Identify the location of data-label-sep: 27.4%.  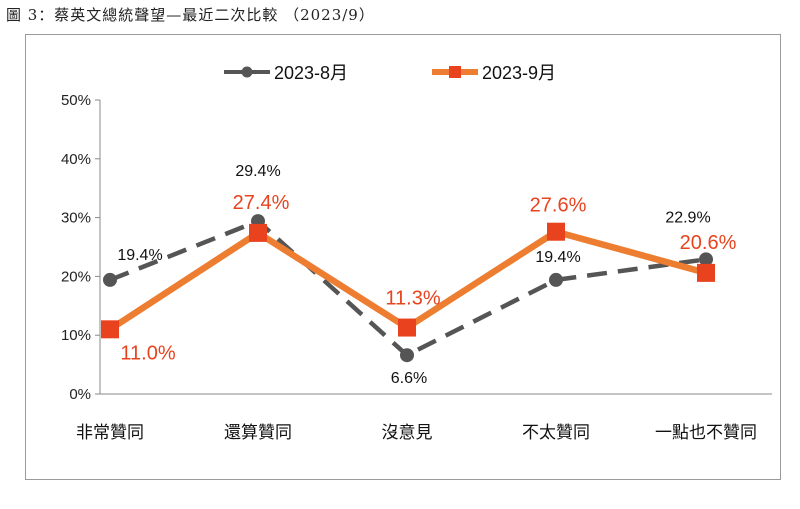
(261, 203).